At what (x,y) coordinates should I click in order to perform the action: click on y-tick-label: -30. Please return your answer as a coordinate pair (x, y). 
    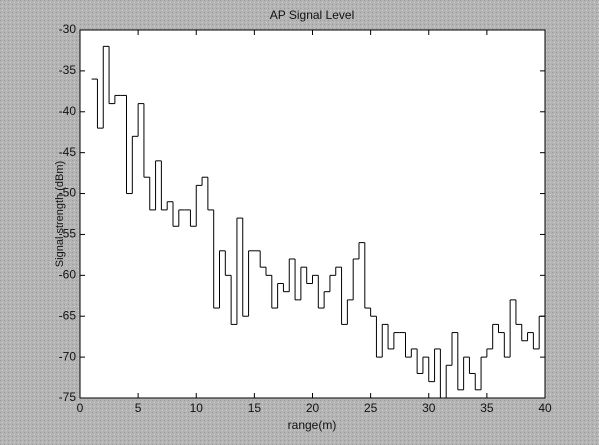
    Looking at the image, I should click on (68, 29).